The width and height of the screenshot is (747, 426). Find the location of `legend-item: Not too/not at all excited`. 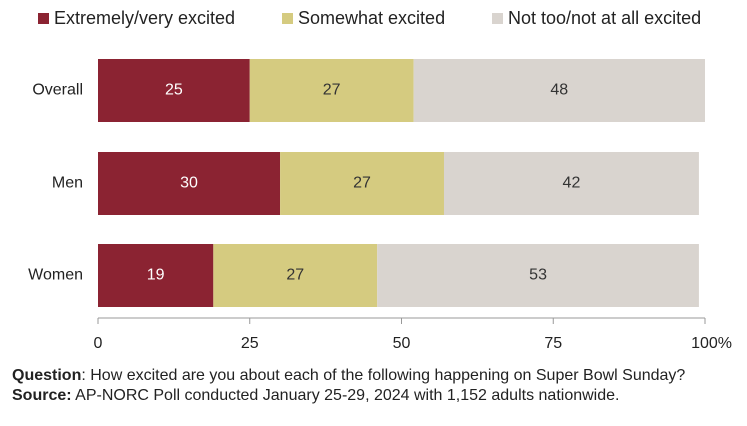

legend-item: Not too/not at all excited is located at coordinates (596, 18).